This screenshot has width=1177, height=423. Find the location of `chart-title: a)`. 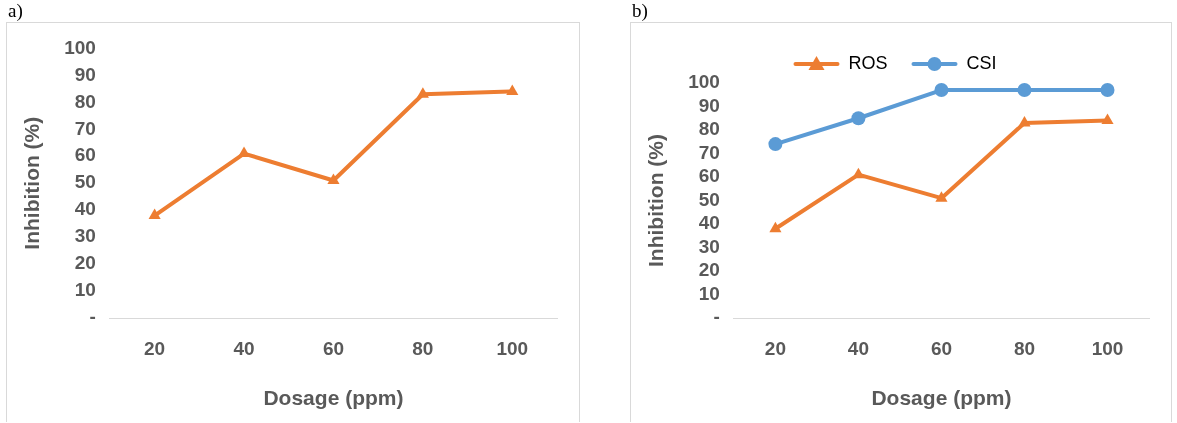

chart-title: a) is located at coordinates (15, 11).